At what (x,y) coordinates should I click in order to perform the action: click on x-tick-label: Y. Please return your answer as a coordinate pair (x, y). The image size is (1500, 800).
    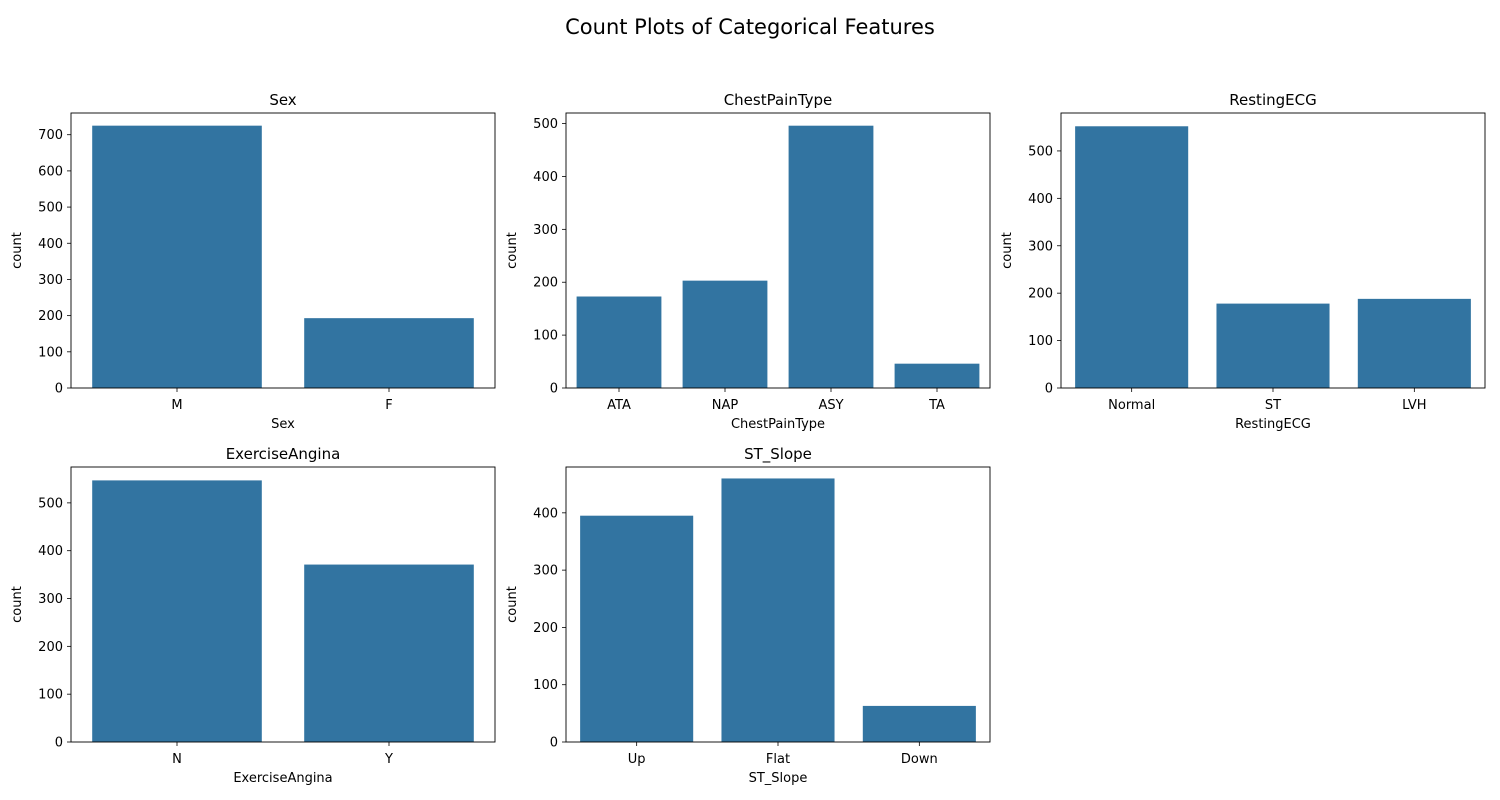
    Looking at the image, I should click on (388, 759).